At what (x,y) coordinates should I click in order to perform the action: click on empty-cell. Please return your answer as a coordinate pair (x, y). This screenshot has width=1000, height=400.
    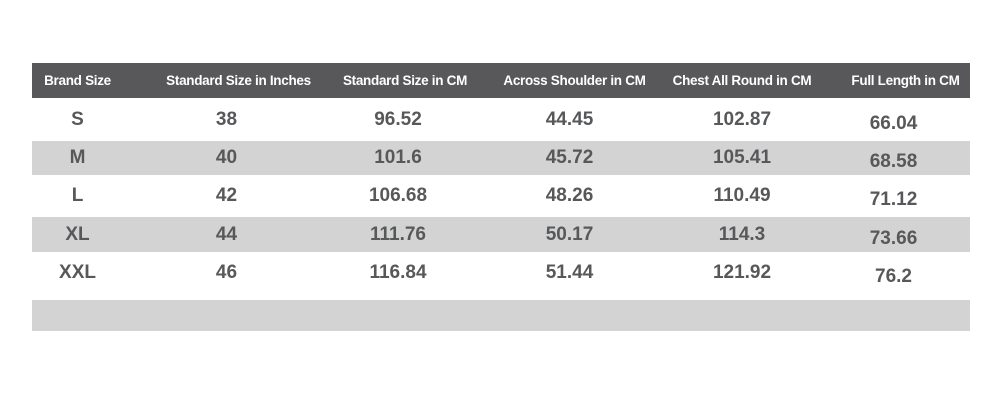
    Looking at the image, I should click on (501, 315).